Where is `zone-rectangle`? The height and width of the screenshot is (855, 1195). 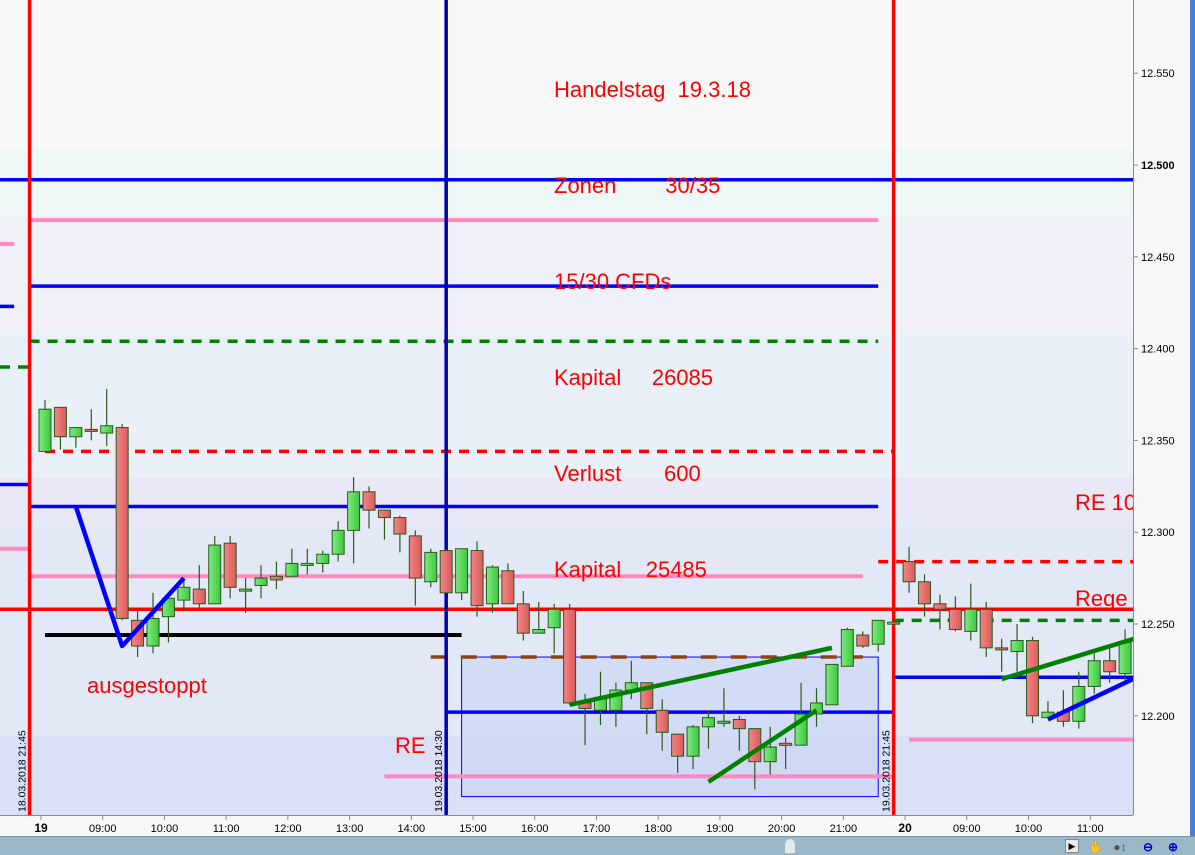
zone-rectangle is located at coordinates (670, 727).